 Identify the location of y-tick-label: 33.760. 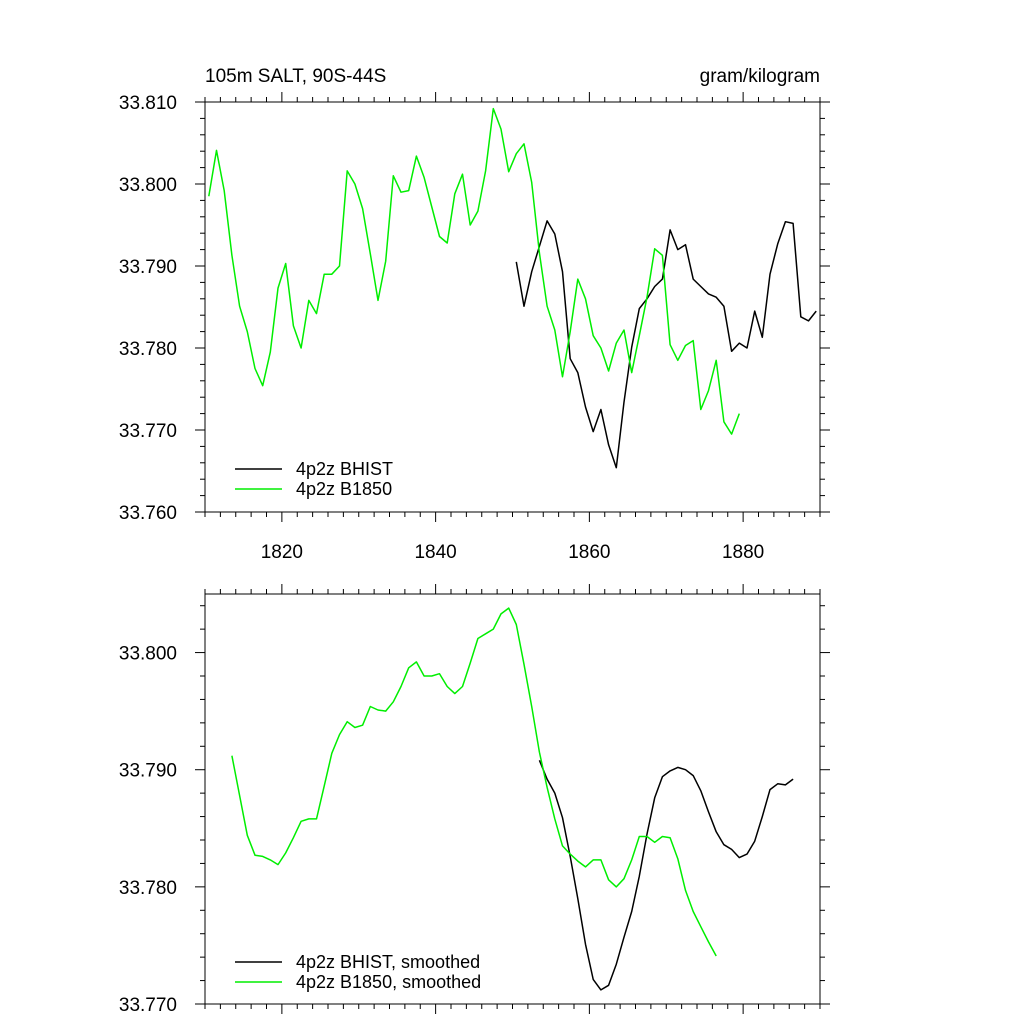
(148, 513).